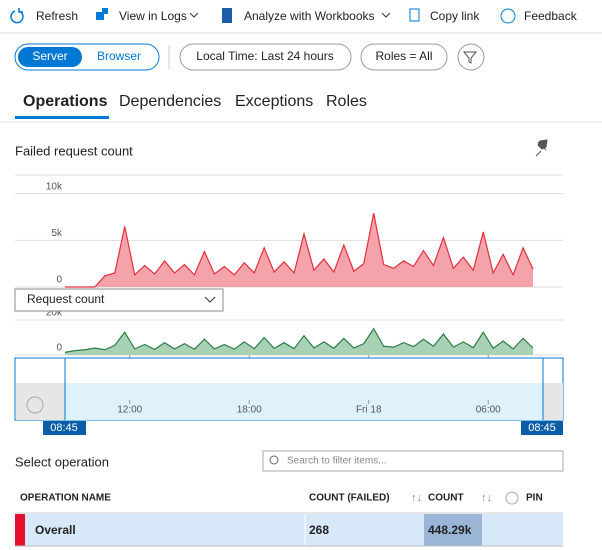  What do you see at coordinates (119, 300) in the screenshot?
I see `metric-dropdown` at bounding box center [119, 300].